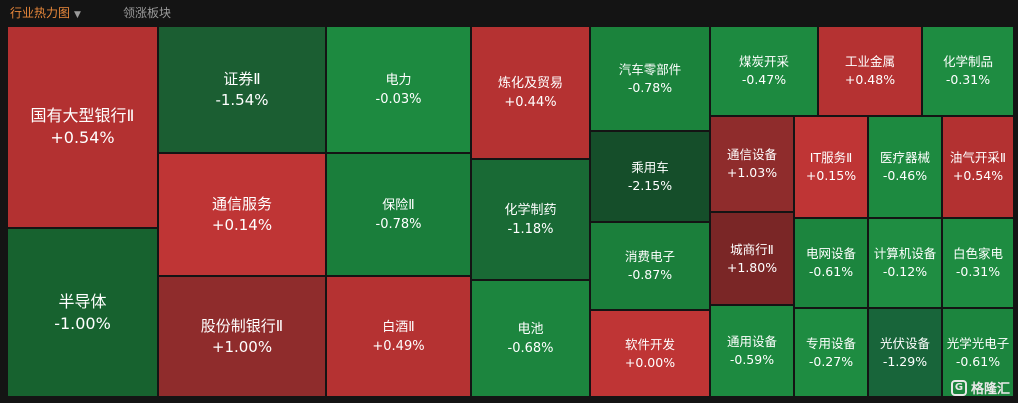  What do you see at coordinates (530, 92) in the screenshot?
I see `heatmap-tile: 炼化及贸易 +0.44%` at bounding box center [530, 92].